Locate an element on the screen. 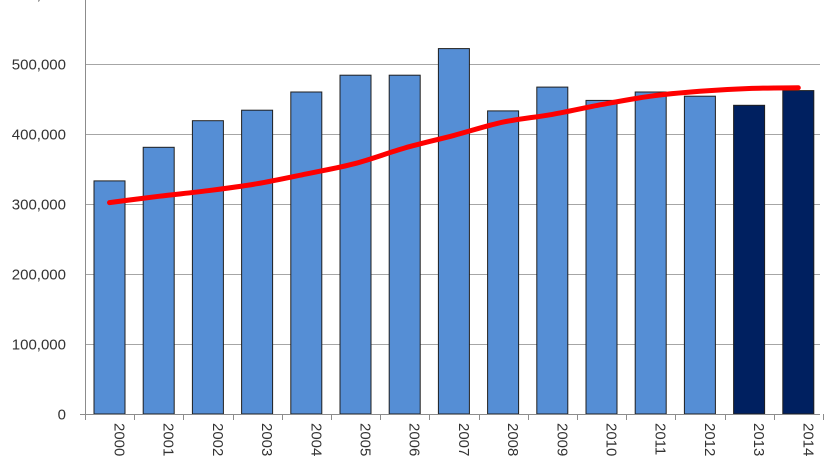 This screenshot has width=835, height=467. bar-2007 is located at coordinates (453, 231).